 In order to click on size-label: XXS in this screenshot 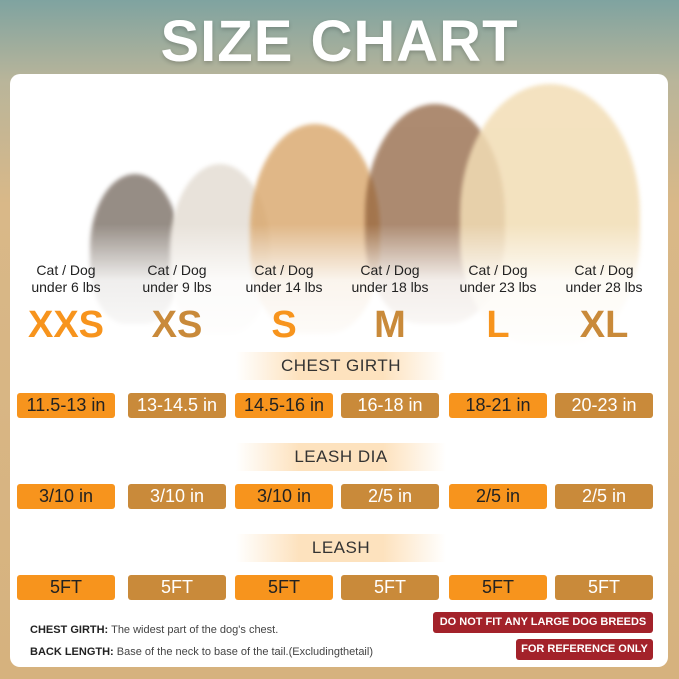, I will do `click(66, 325)`.